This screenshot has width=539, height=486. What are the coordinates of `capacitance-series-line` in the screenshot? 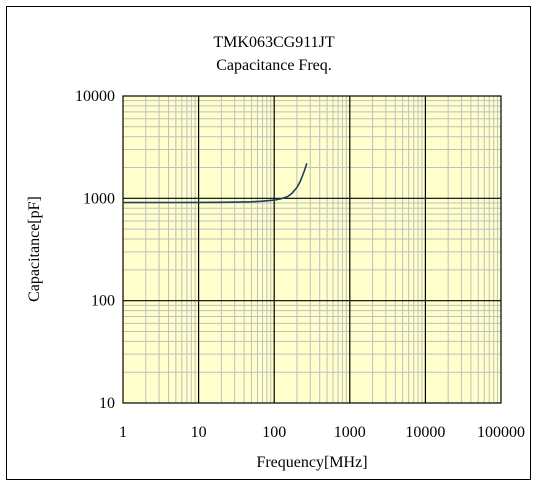 It's located at (215, 183).